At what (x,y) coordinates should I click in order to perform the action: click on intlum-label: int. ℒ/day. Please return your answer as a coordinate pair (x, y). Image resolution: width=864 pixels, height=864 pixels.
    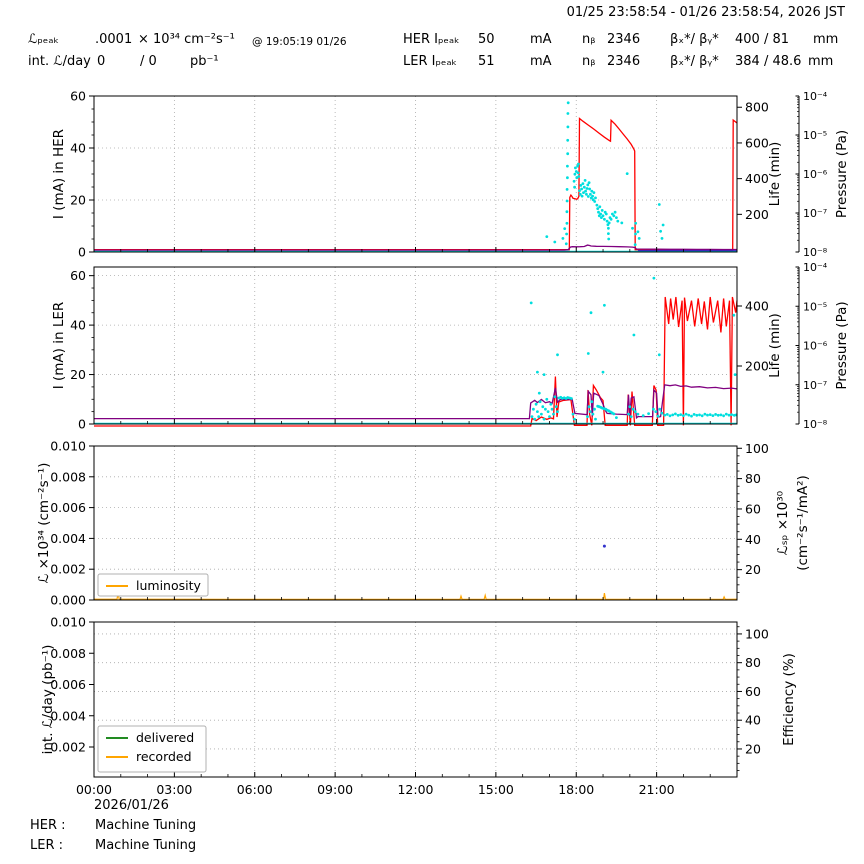
    Looking at the image, I should click on (59, 61).